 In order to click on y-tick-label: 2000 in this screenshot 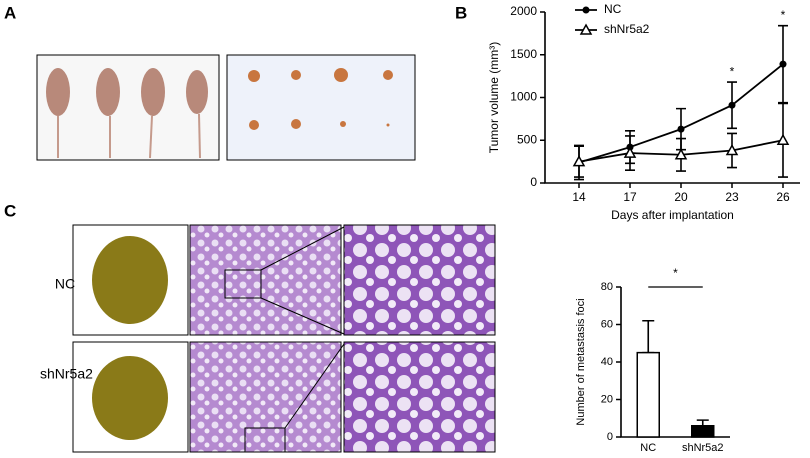, I will do `click(523, 11)`.